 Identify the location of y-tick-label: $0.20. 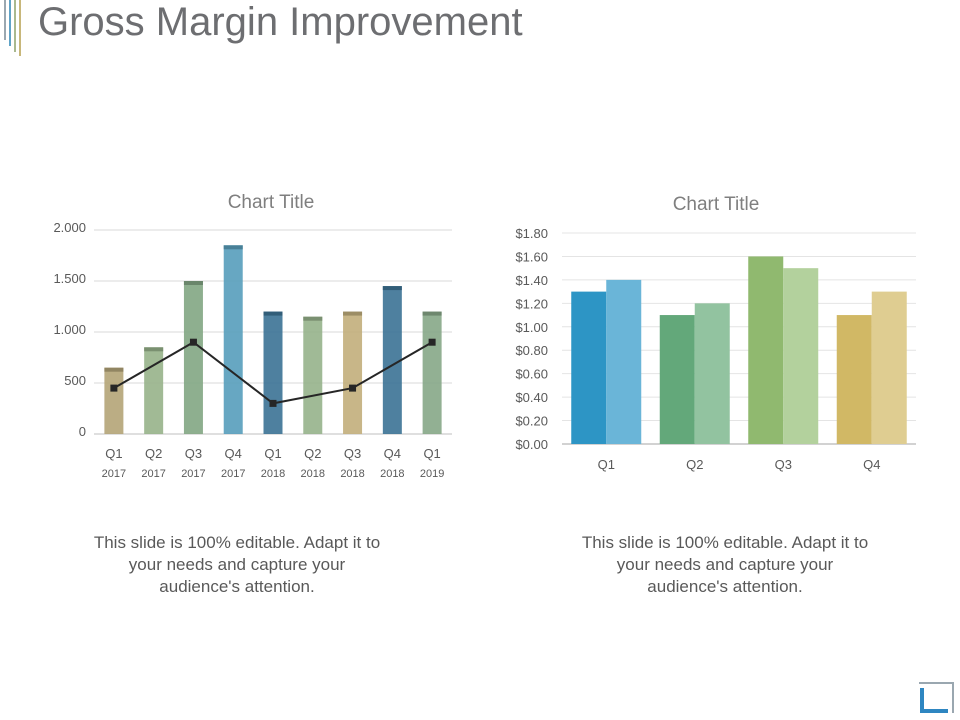
(531, 421).